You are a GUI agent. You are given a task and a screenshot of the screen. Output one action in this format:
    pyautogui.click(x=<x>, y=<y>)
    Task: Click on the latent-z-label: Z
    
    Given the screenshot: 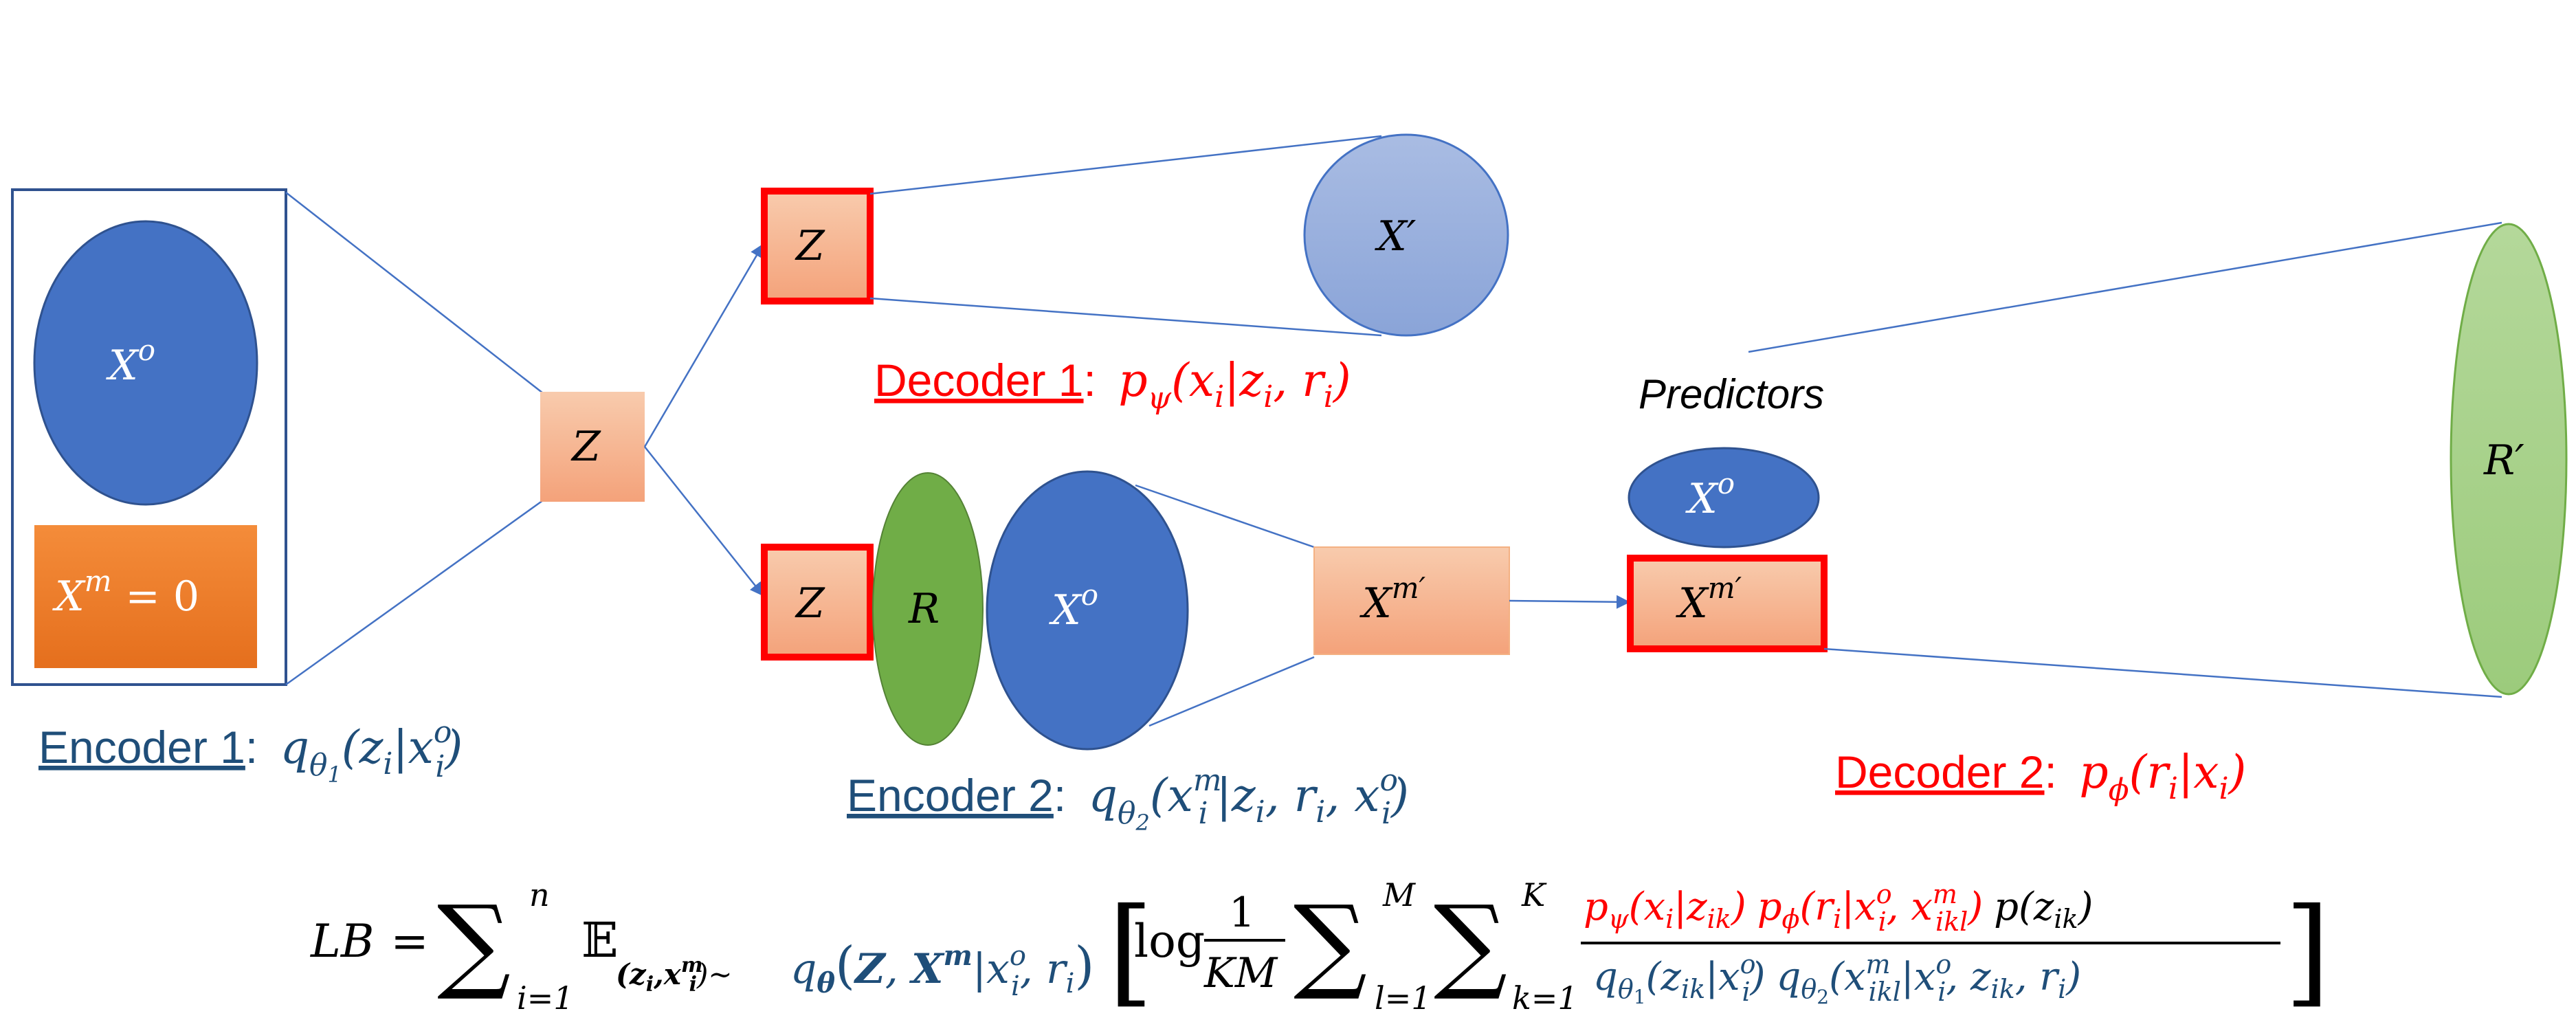 What is the action you would take?
    pyautogui.click(x=585, y=447)
    